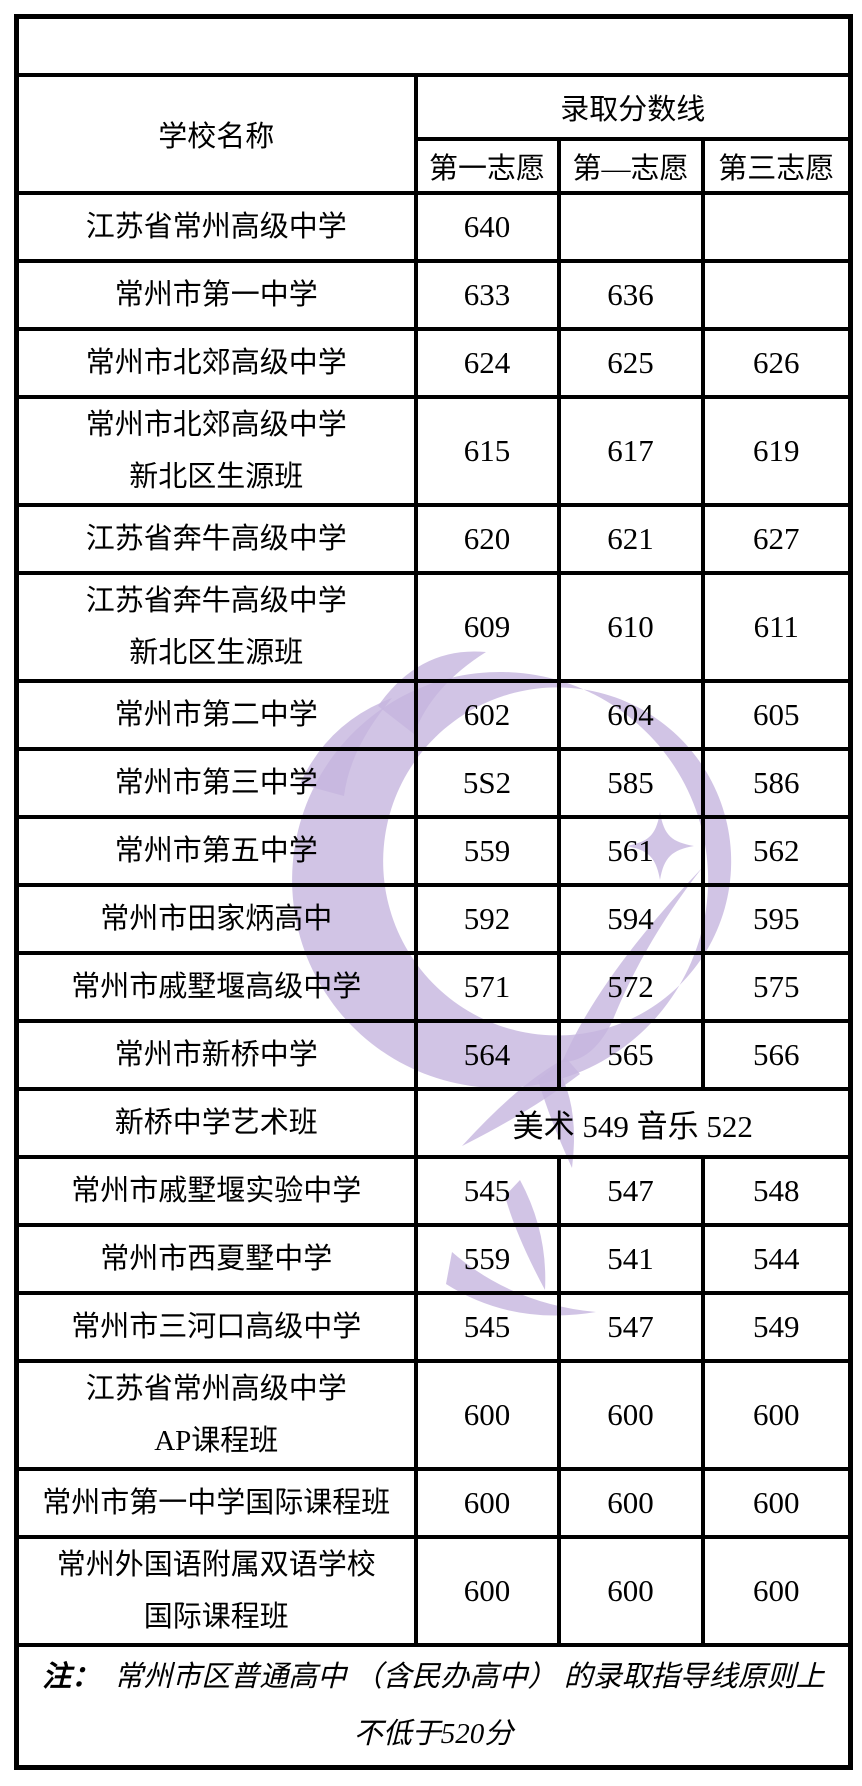 This screenshot has width=862, height=1786. Describe the element at coordinates (216, 1327) in the screenshot. I see `school-name-cell: 常州市三河口高级中学` at that location.